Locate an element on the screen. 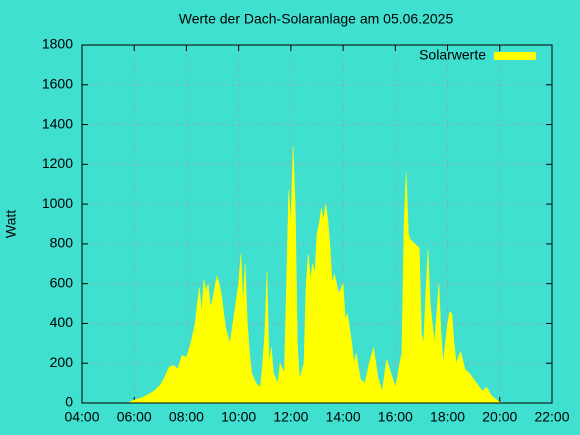 The height and width of the screenshot is (435, 580). legend-swatch is located at coordinates (515, 56).